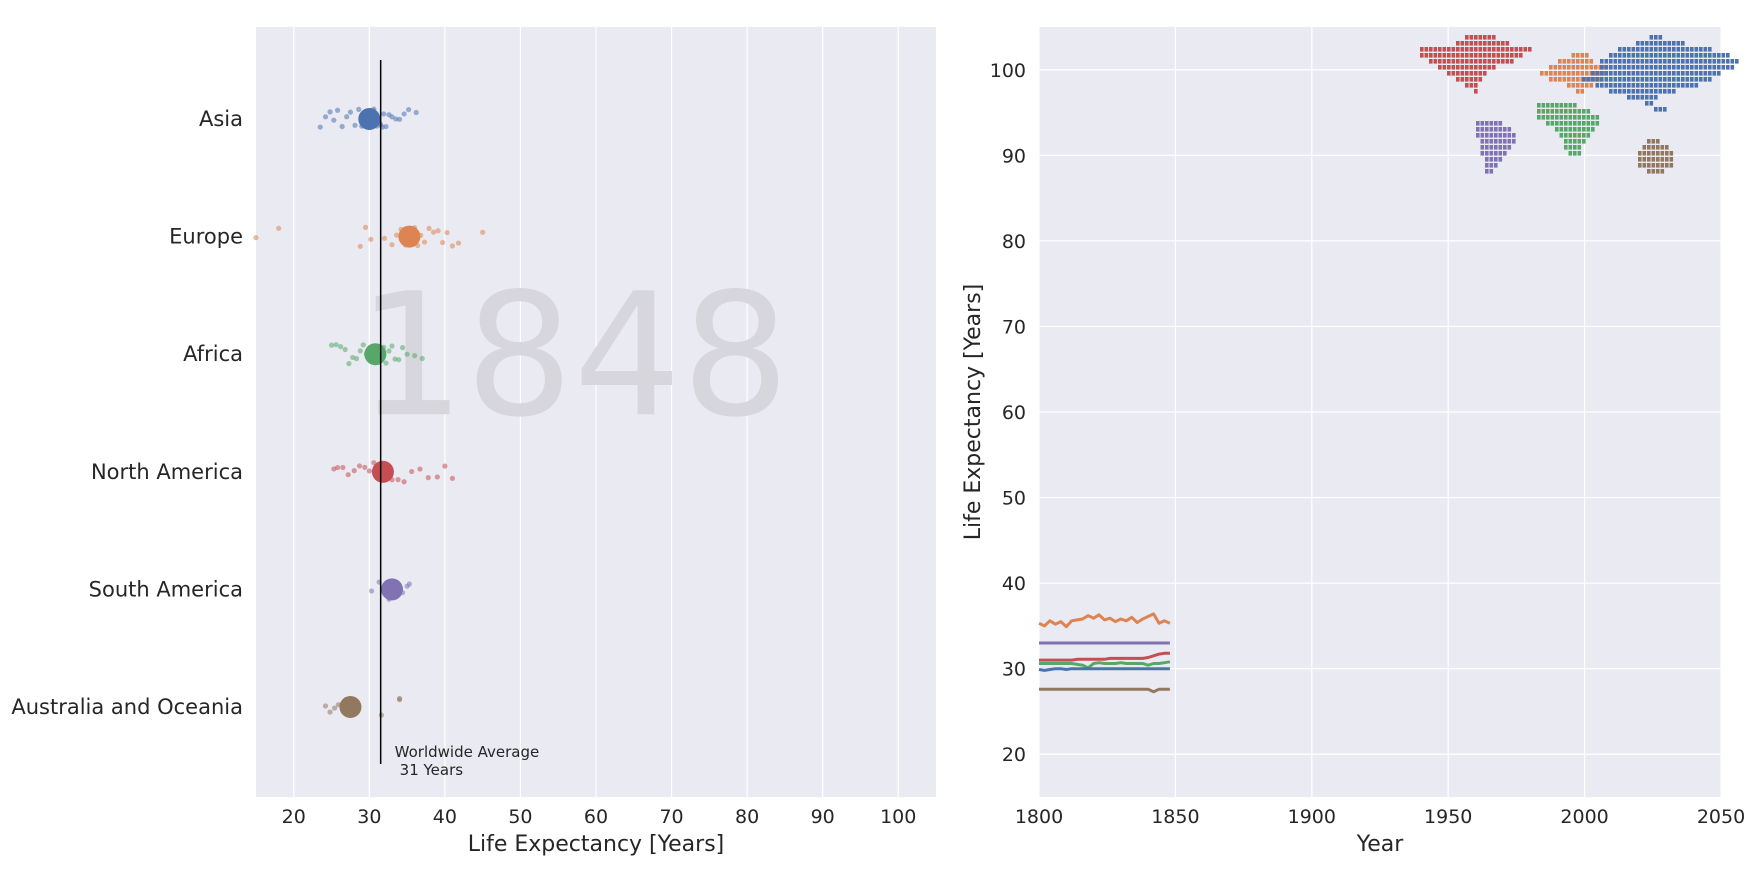 This screenshot has width=1760, height=880. What do you see at coordinates (1175, 817) in the screenshot?
I see `x-tick-label-1850: 1850` at bounding box center [1175, 817].